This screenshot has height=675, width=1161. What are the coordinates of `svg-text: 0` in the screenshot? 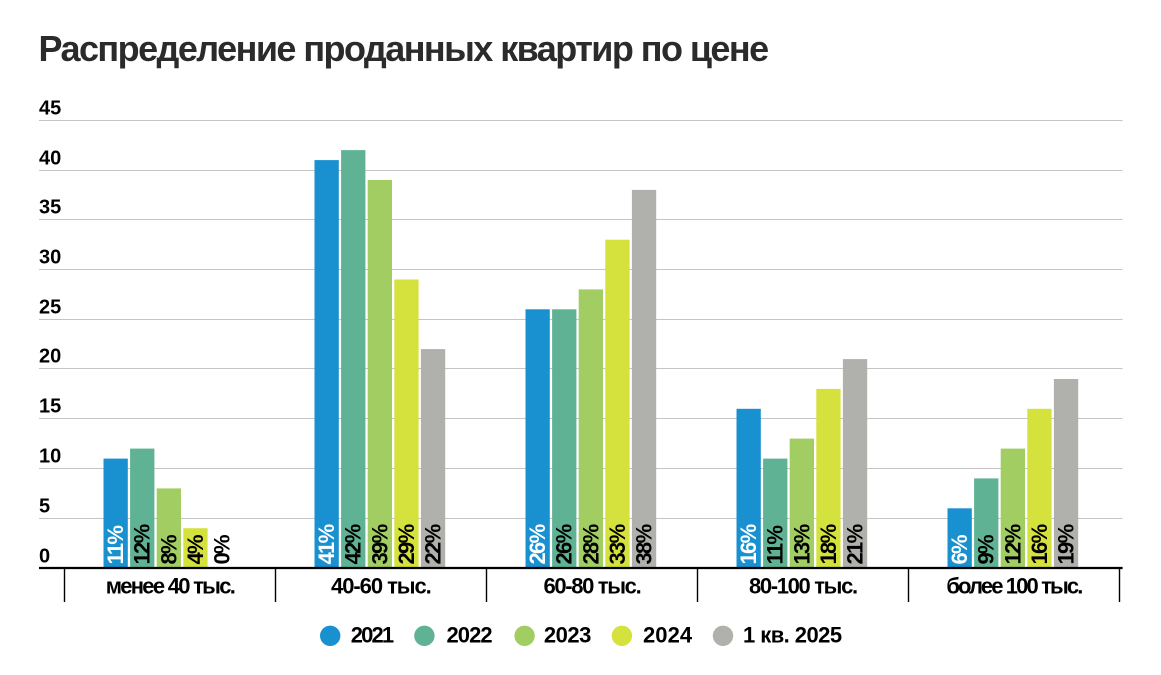 It's located at (44, 557).